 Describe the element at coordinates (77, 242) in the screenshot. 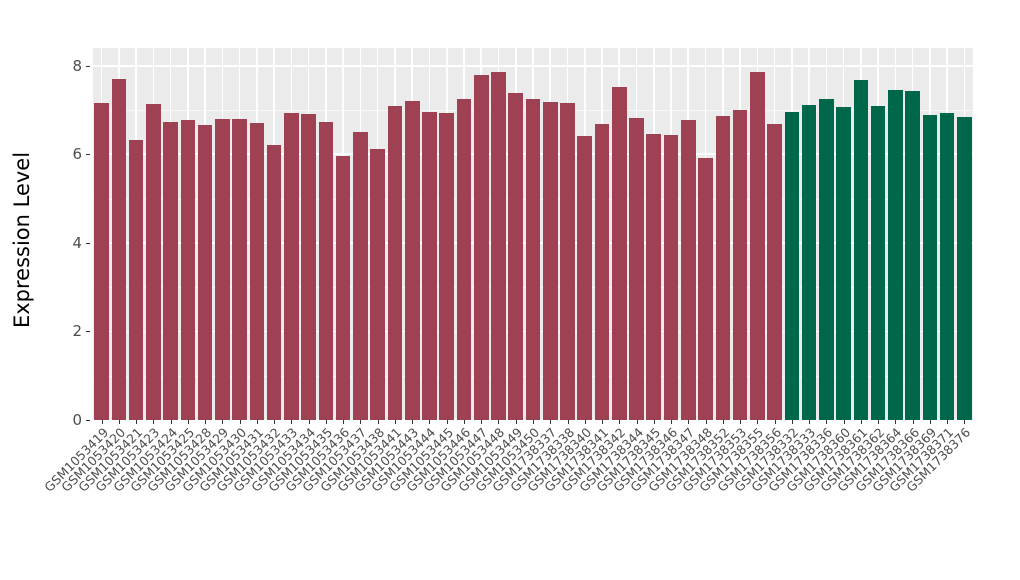

I see `y-axis-tick-label: 4` at that location.